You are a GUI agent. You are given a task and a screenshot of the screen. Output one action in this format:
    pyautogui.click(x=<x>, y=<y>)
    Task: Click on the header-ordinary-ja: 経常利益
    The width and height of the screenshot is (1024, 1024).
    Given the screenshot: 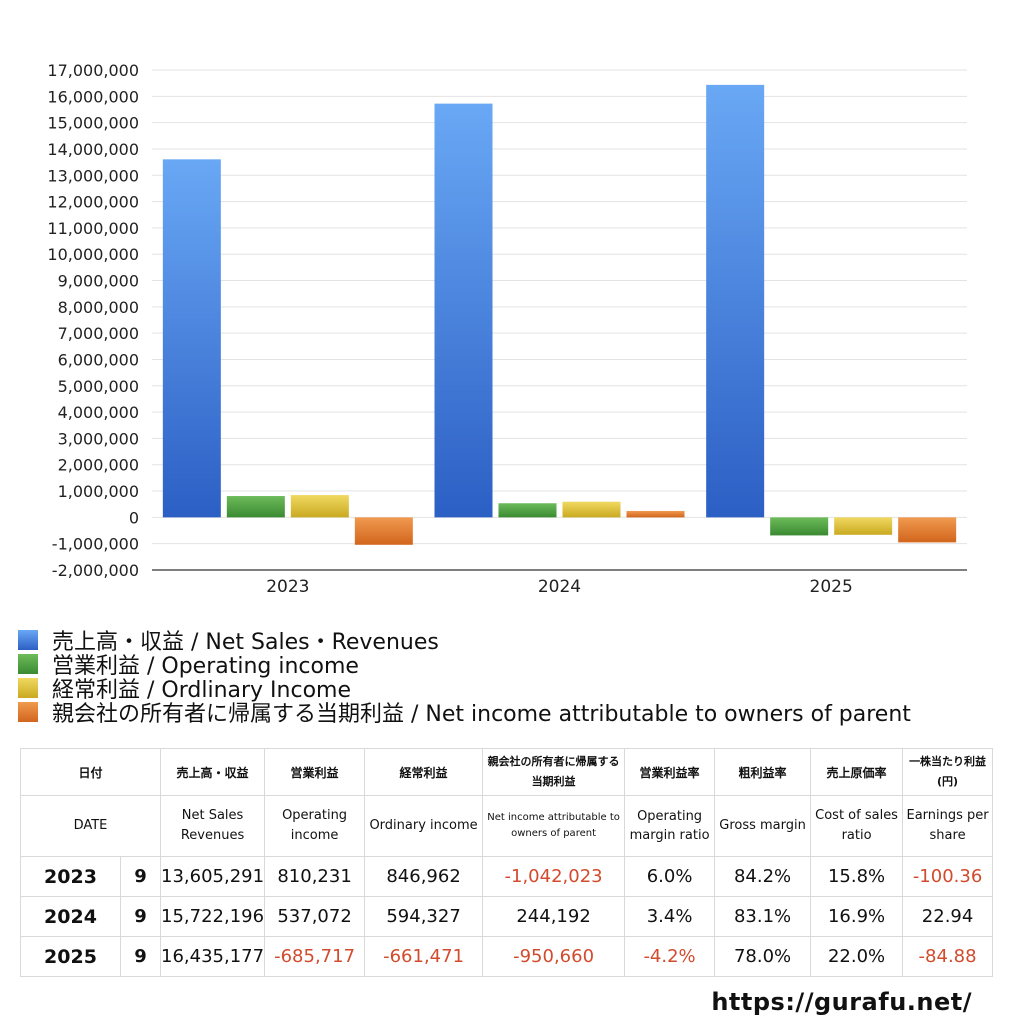 What is the action you would take?
    pyautogui.click(x=424, y=772)
    